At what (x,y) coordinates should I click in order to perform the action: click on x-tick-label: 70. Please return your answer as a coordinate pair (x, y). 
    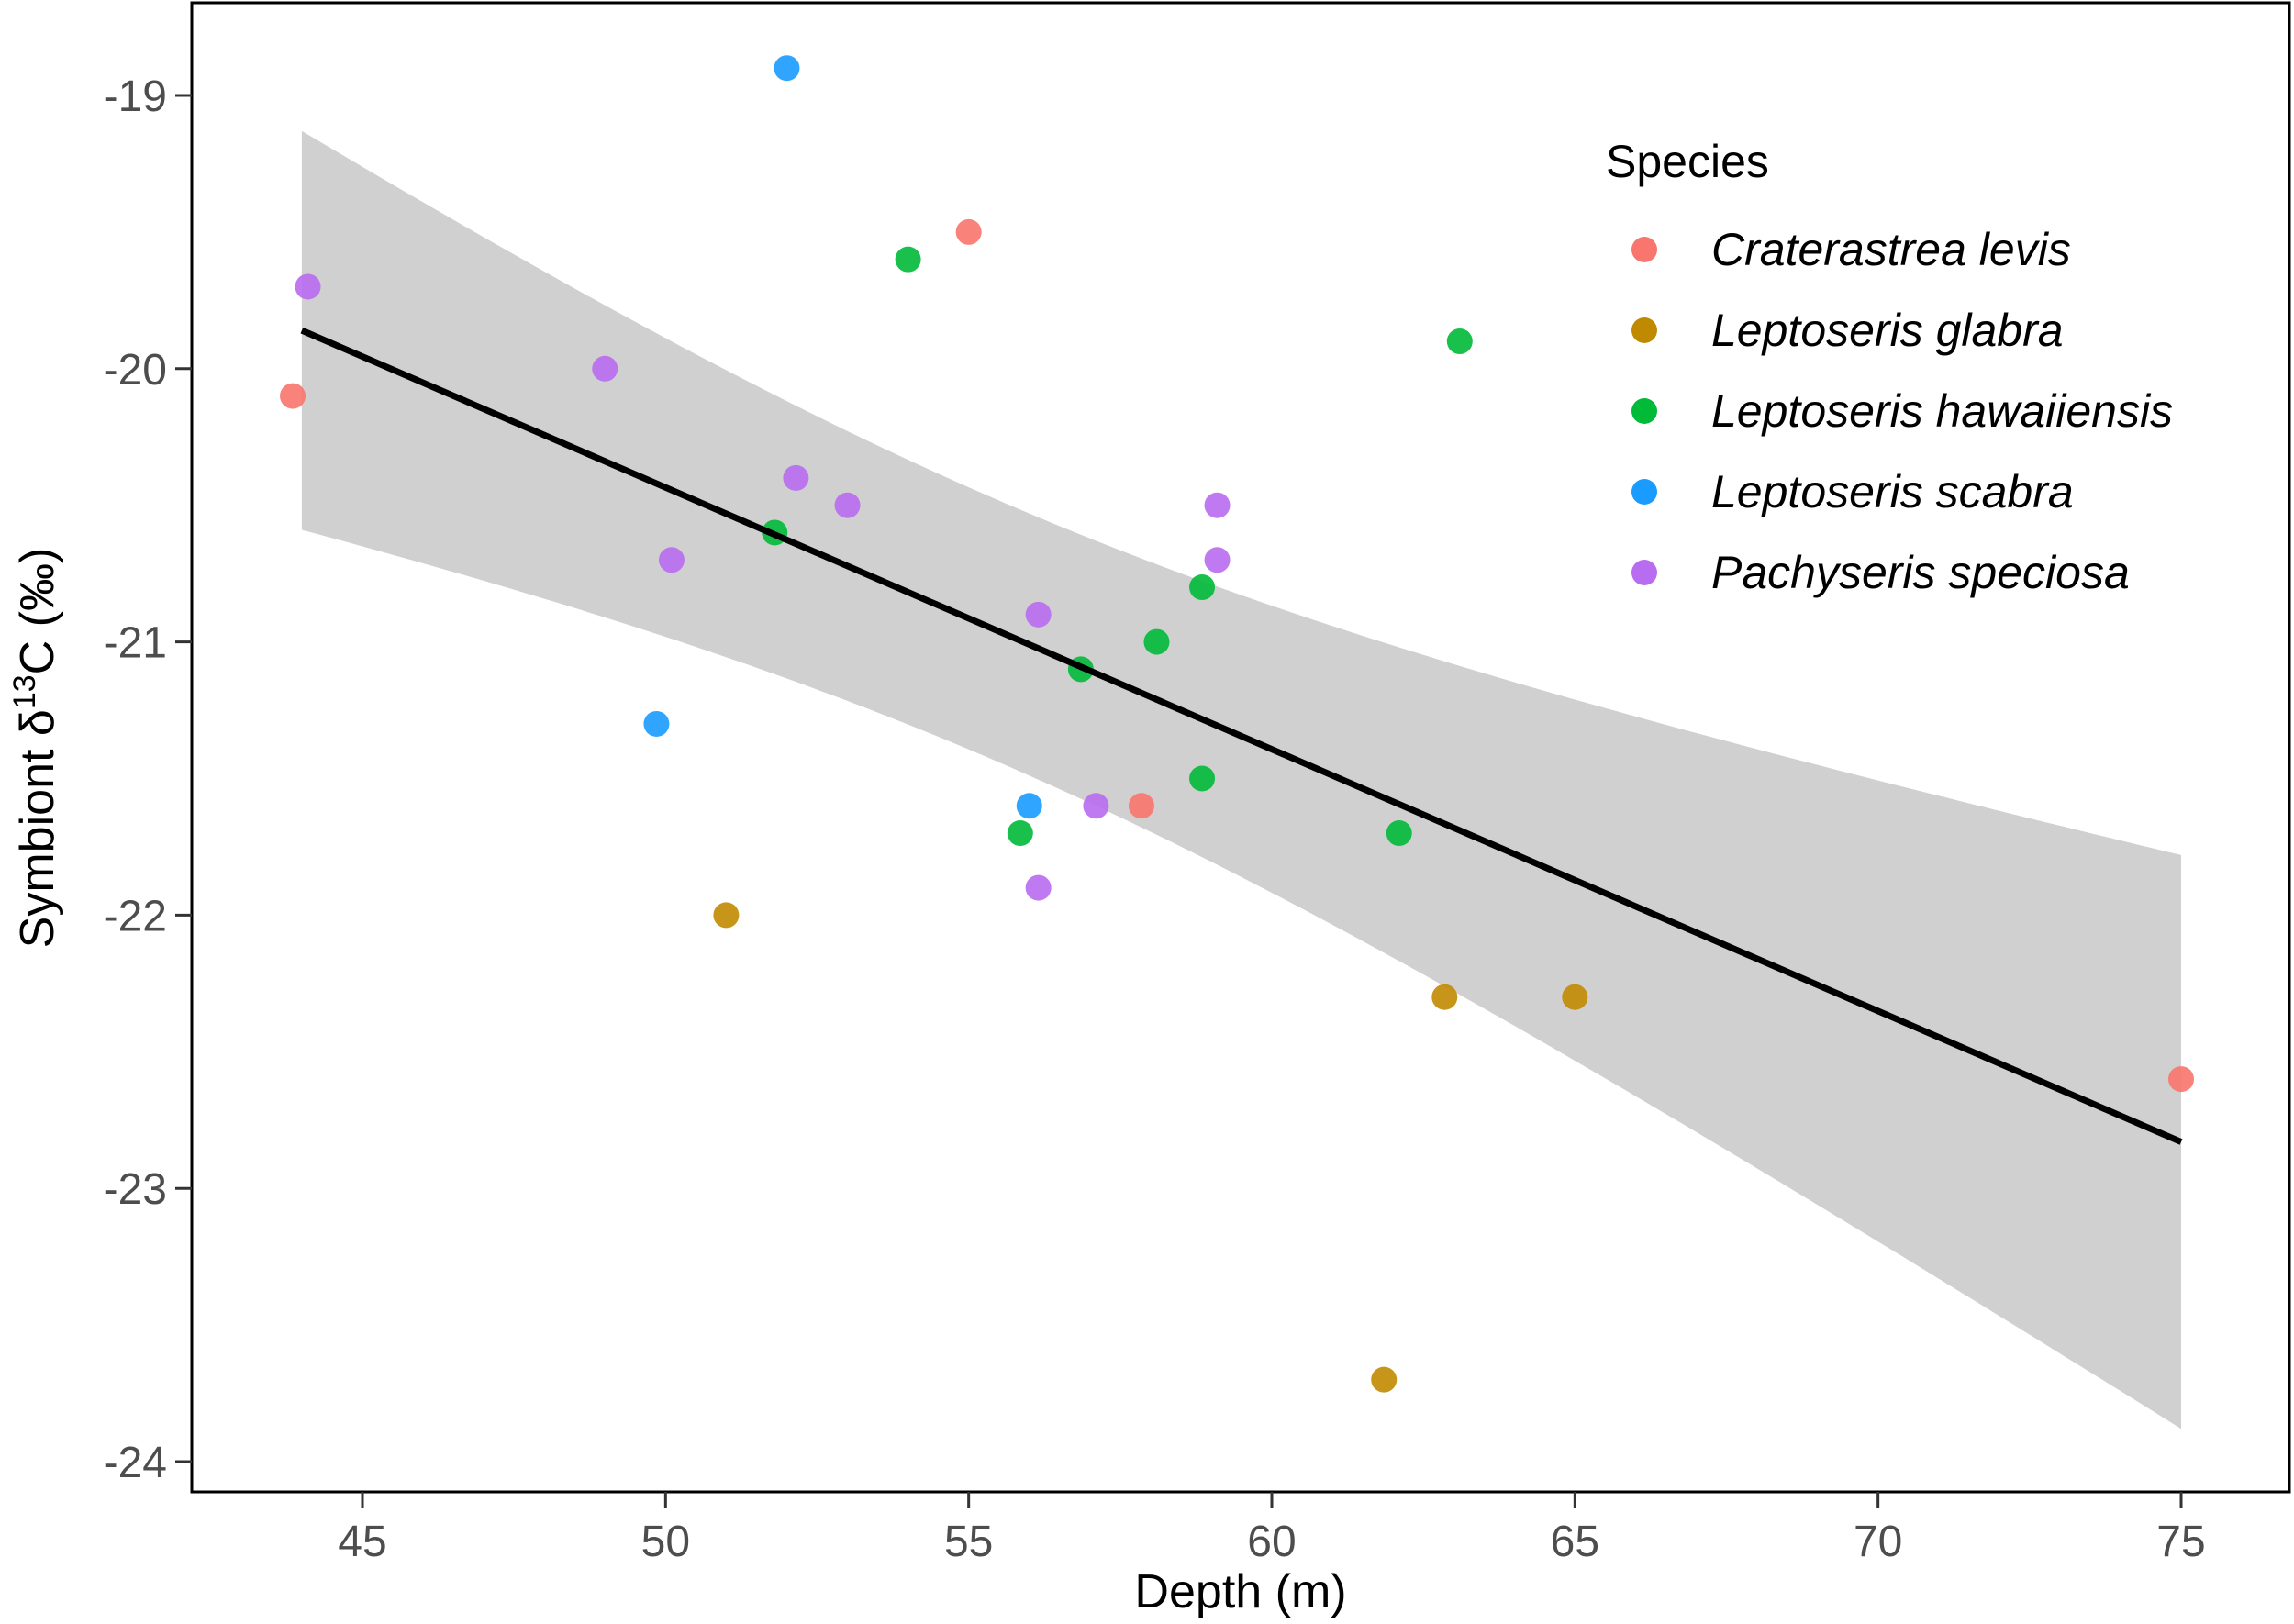
    Looking at the image, I should click on (1878, 1542).